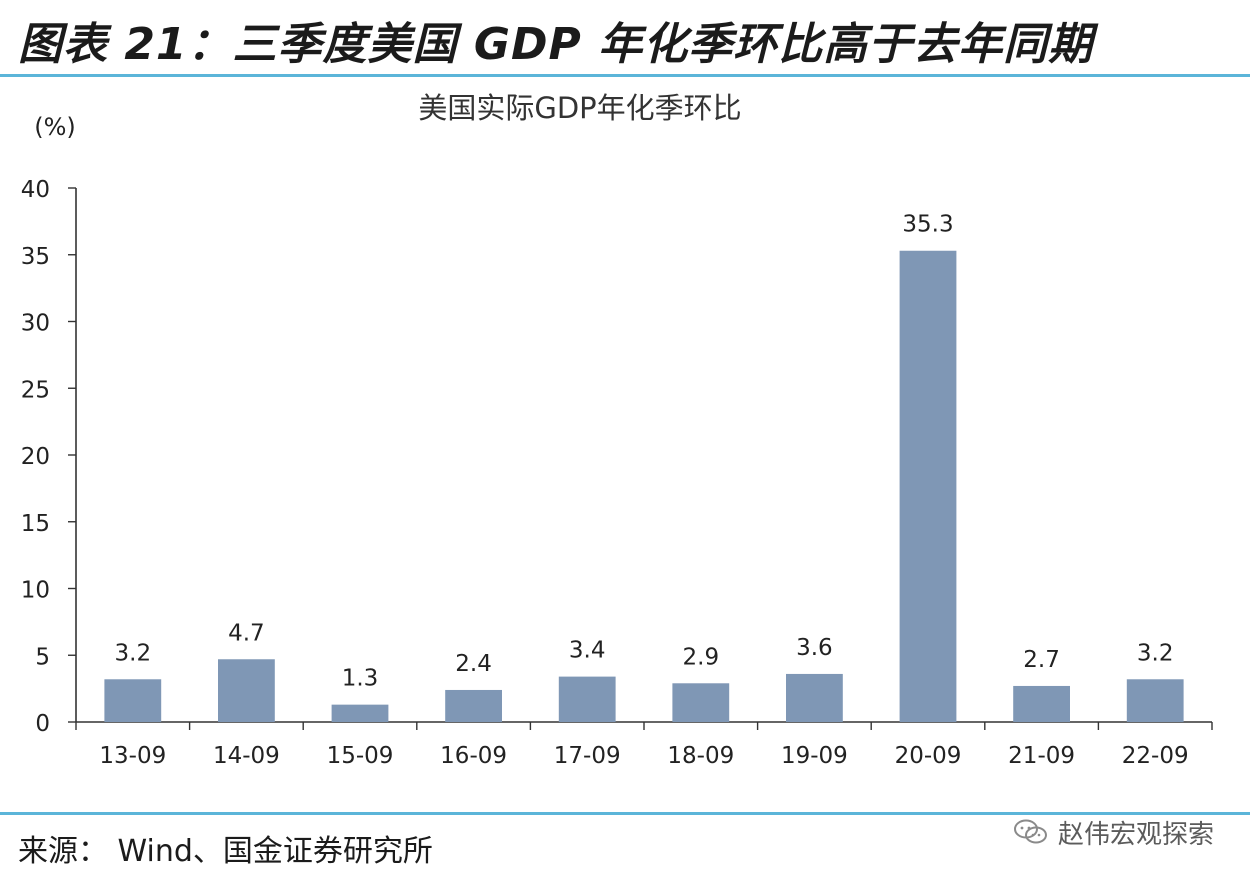  Describe the element at coordinates (42, 724) in the screenshot. I see `y-axis-tick-label: 0` at that location.